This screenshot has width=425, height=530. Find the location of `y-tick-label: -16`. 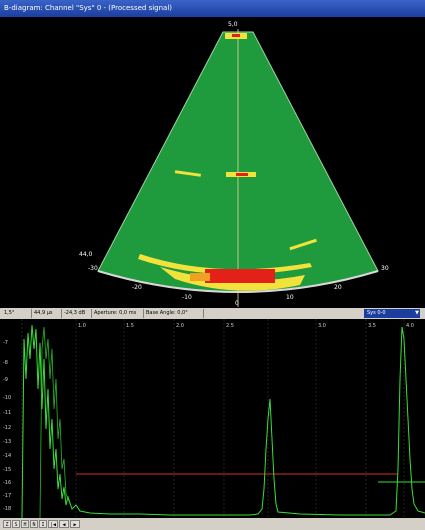

y-tick-label: -16 is located at coordinates (7, 483).